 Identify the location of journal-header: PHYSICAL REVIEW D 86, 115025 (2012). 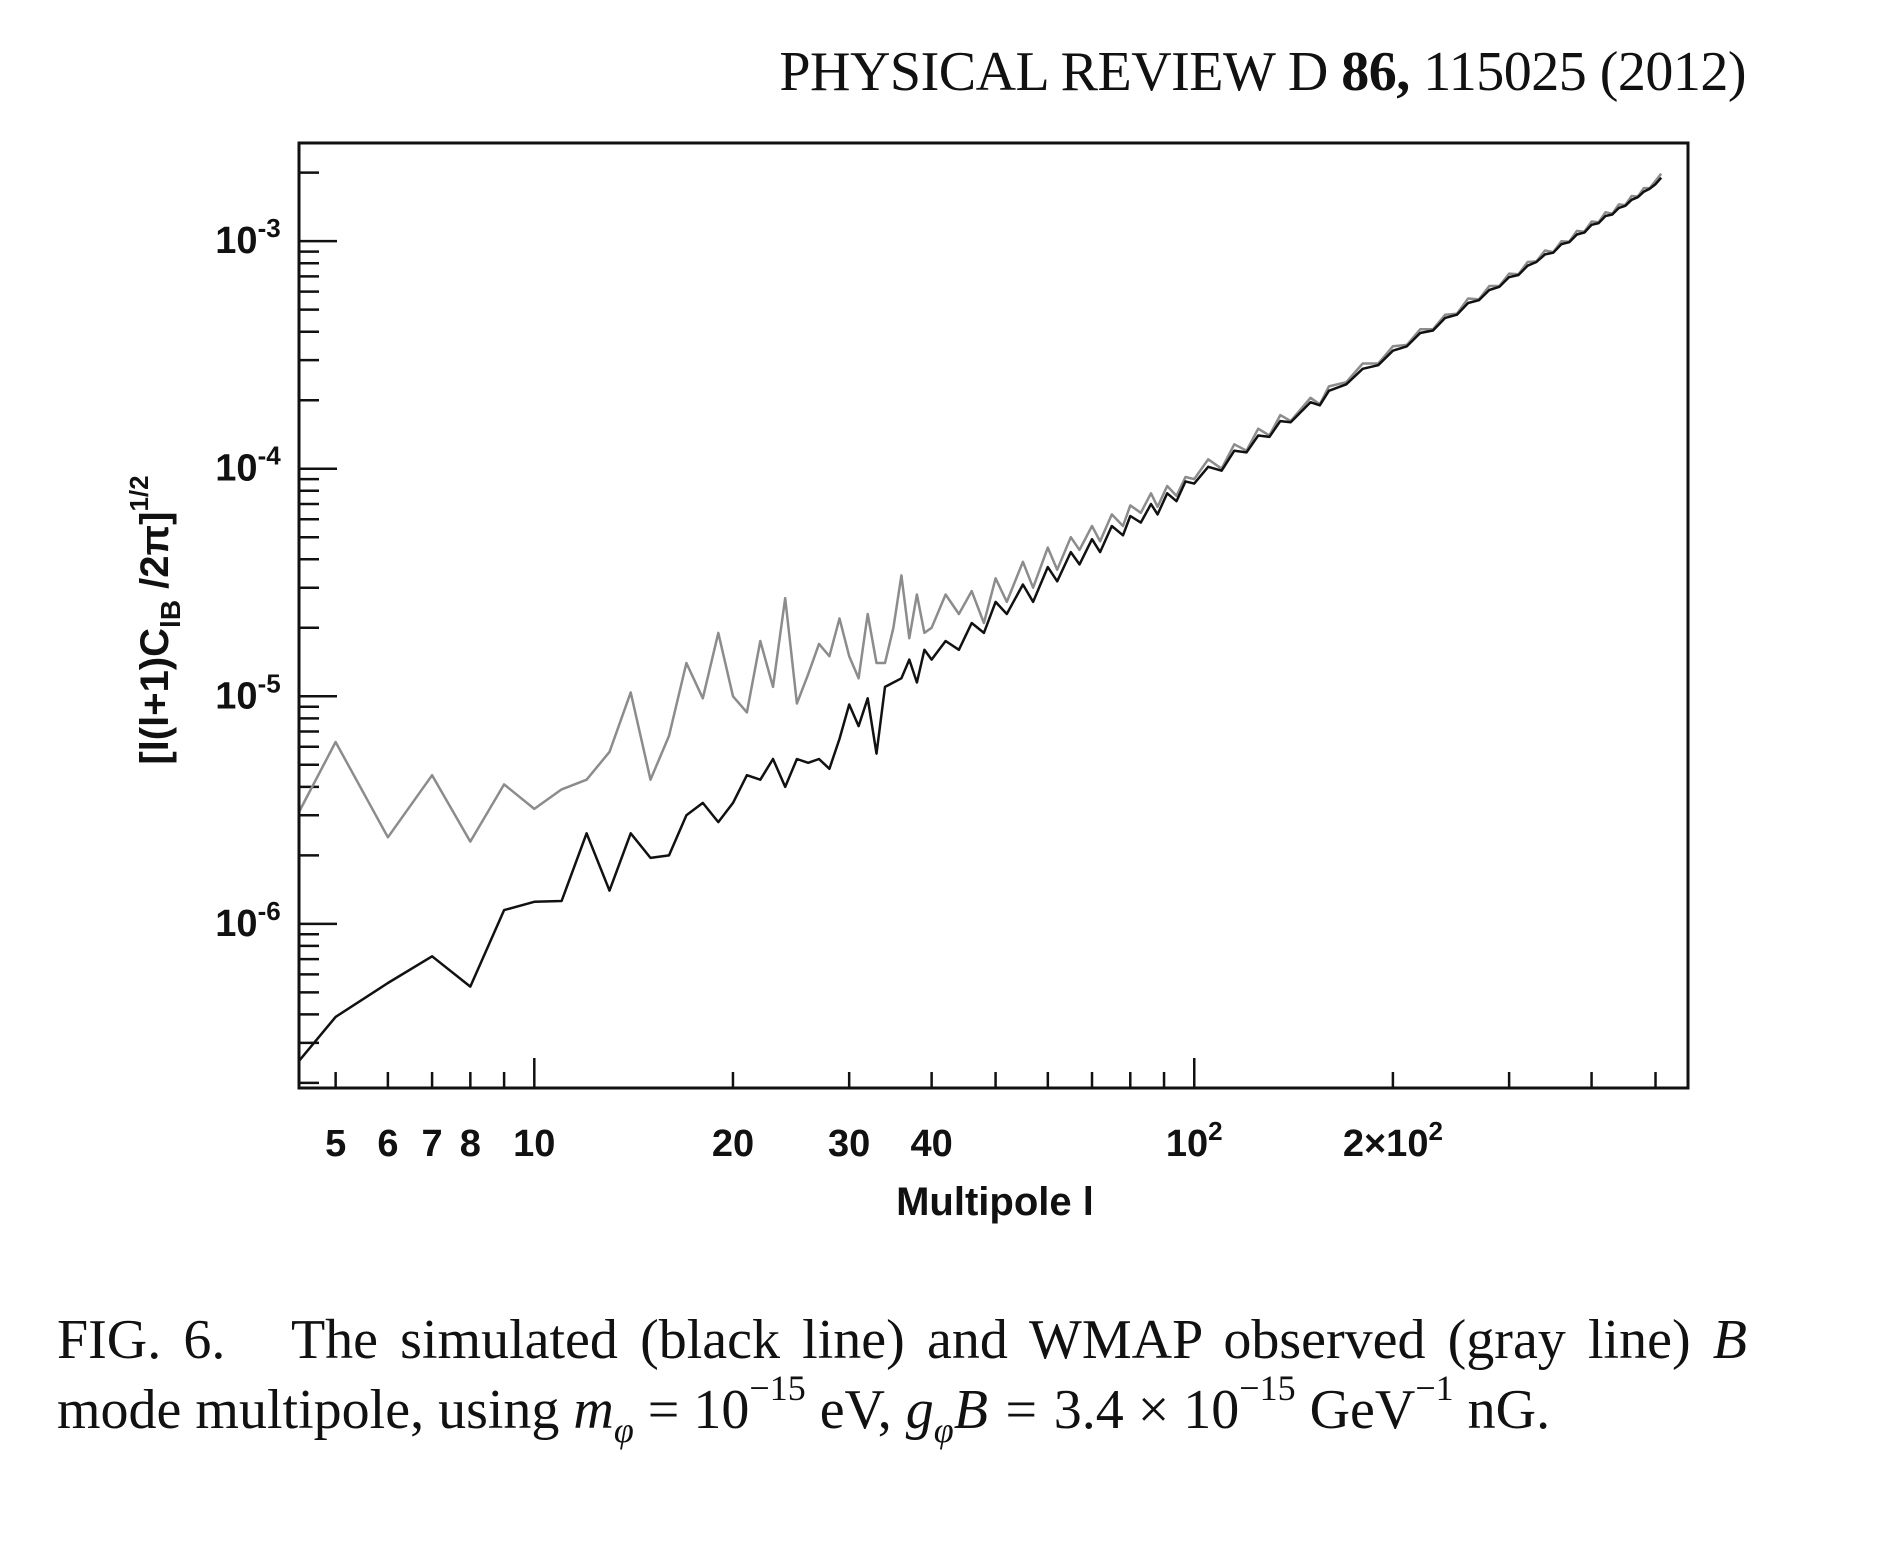
(1262, 72).